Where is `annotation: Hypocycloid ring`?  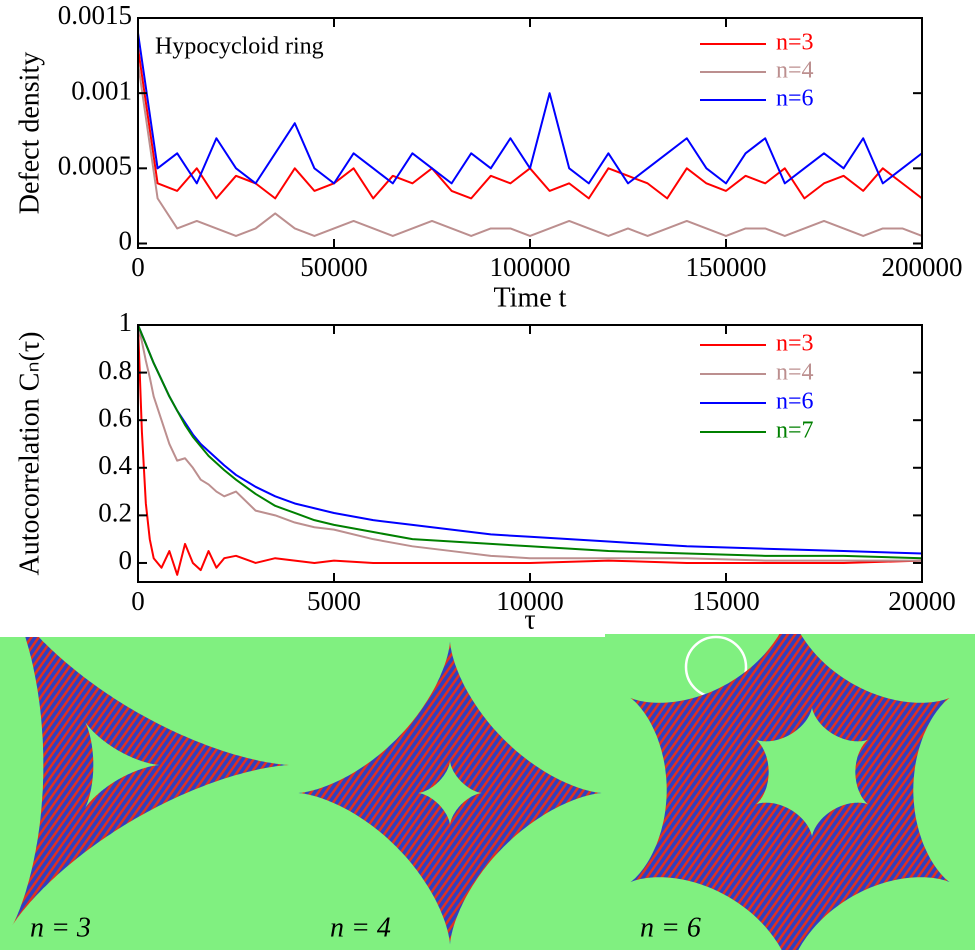
annotation: Hypocycloid ring is located at coordinates (239, 47).